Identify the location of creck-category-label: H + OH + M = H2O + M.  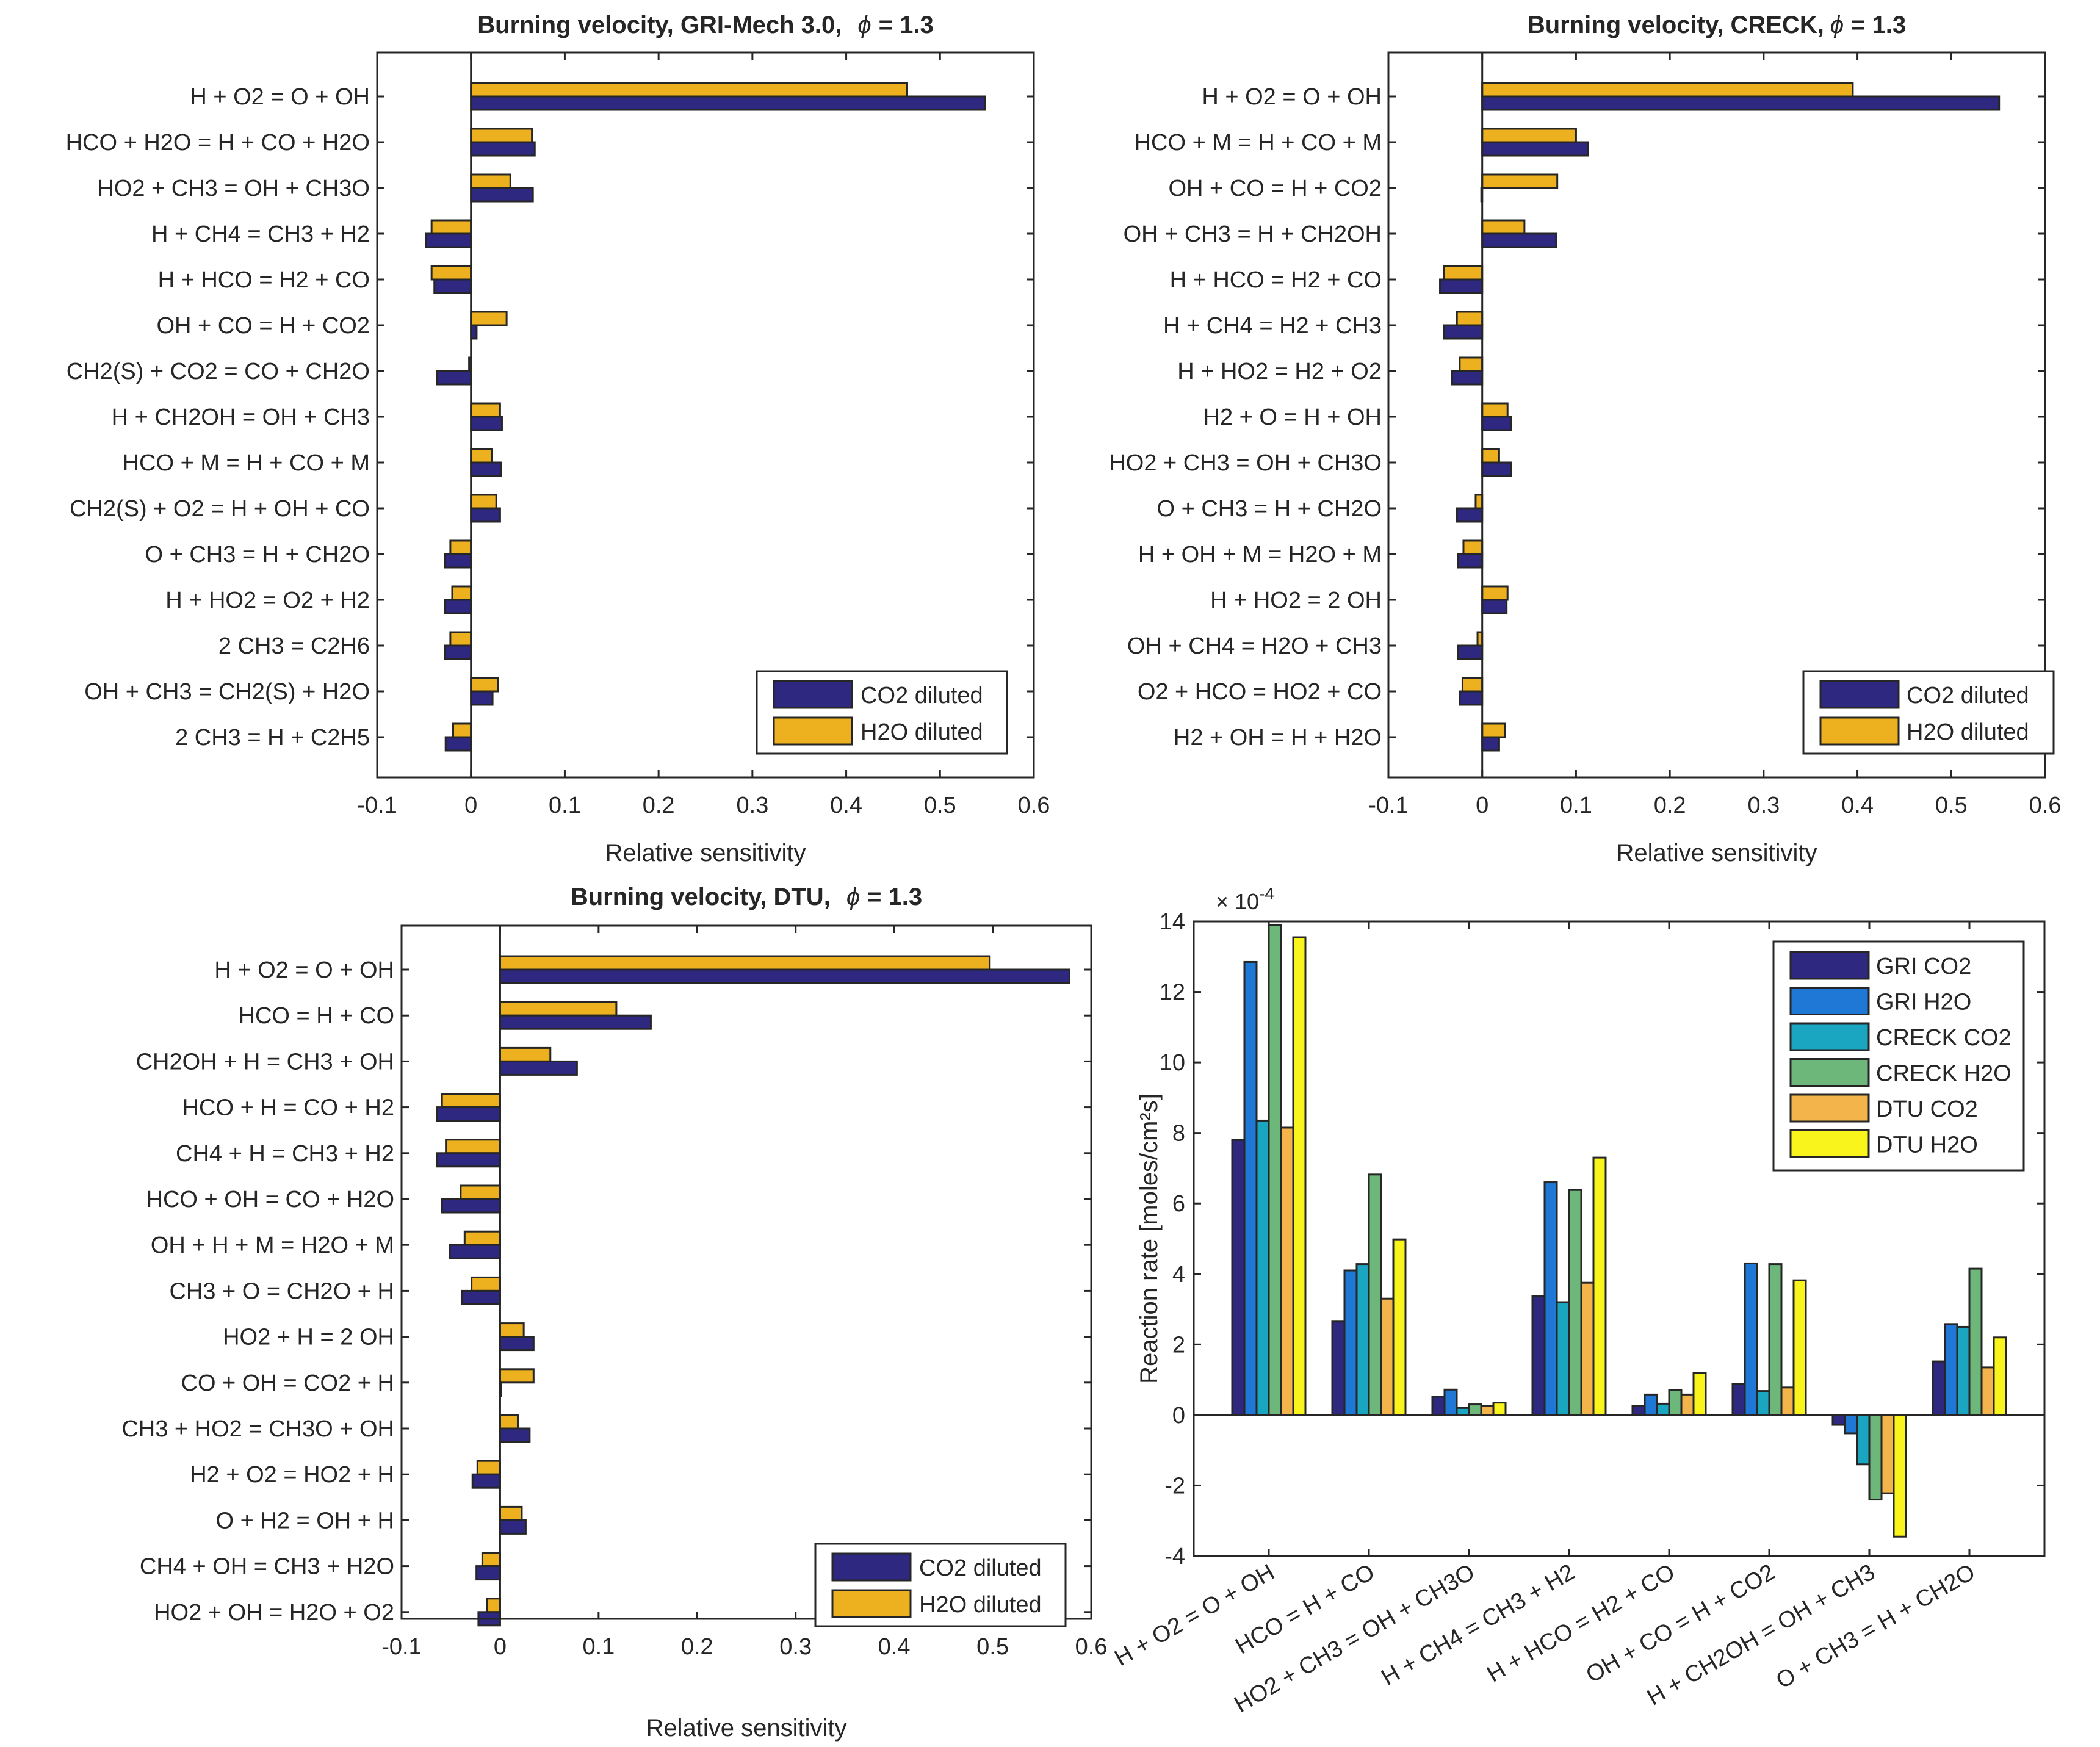
(1260, 554).